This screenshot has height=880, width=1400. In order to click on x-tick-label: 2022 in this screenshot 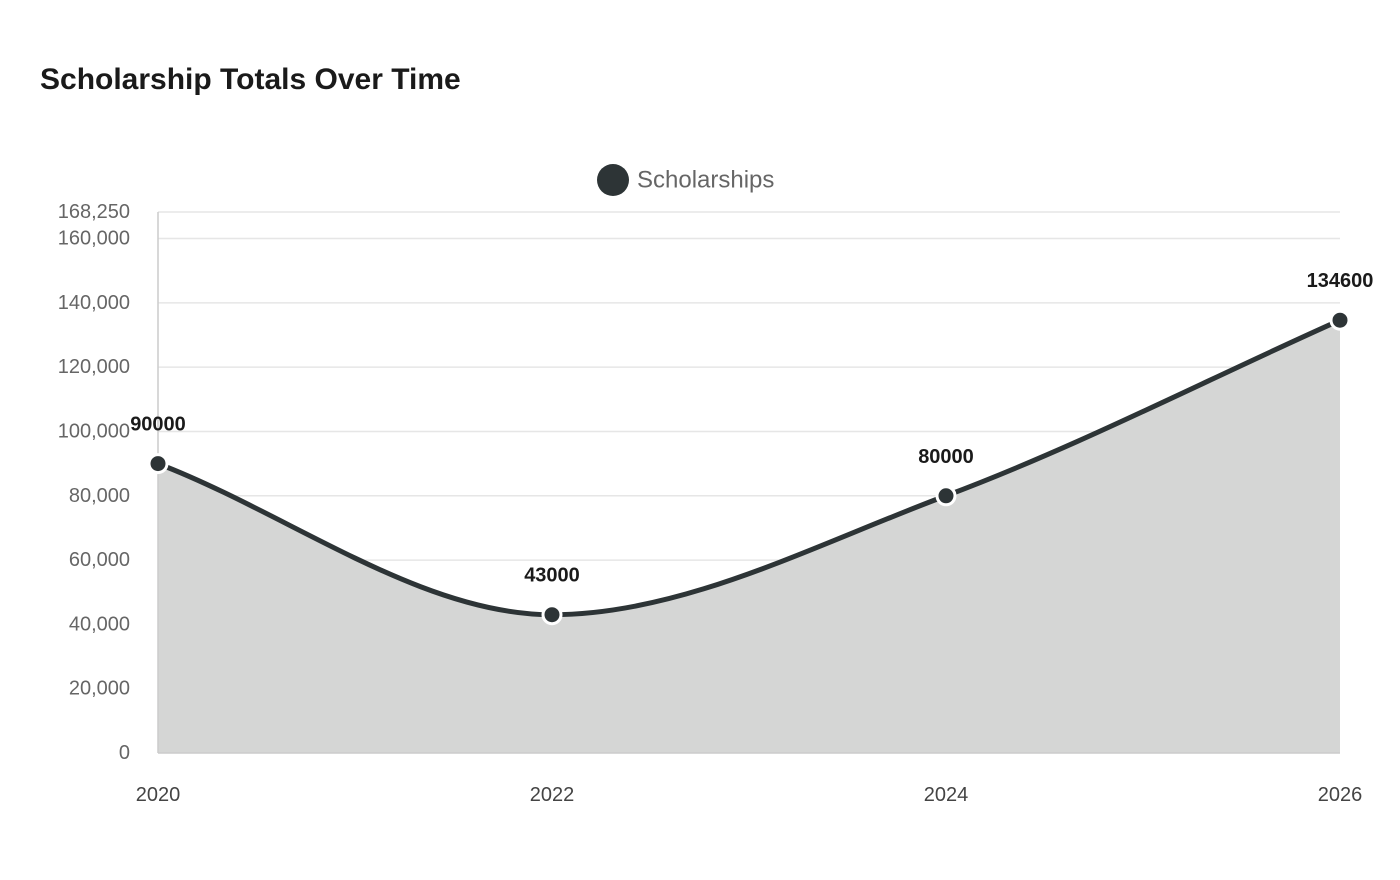, I will do `click(552, 795)`.